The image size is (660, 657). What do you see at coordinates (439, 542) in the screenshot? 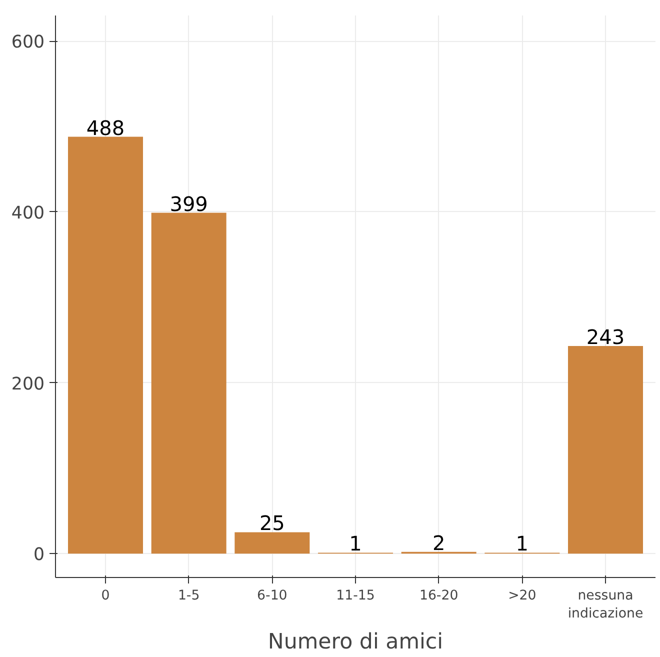
I see `data-label: 2` at bounding box center [439, 542].